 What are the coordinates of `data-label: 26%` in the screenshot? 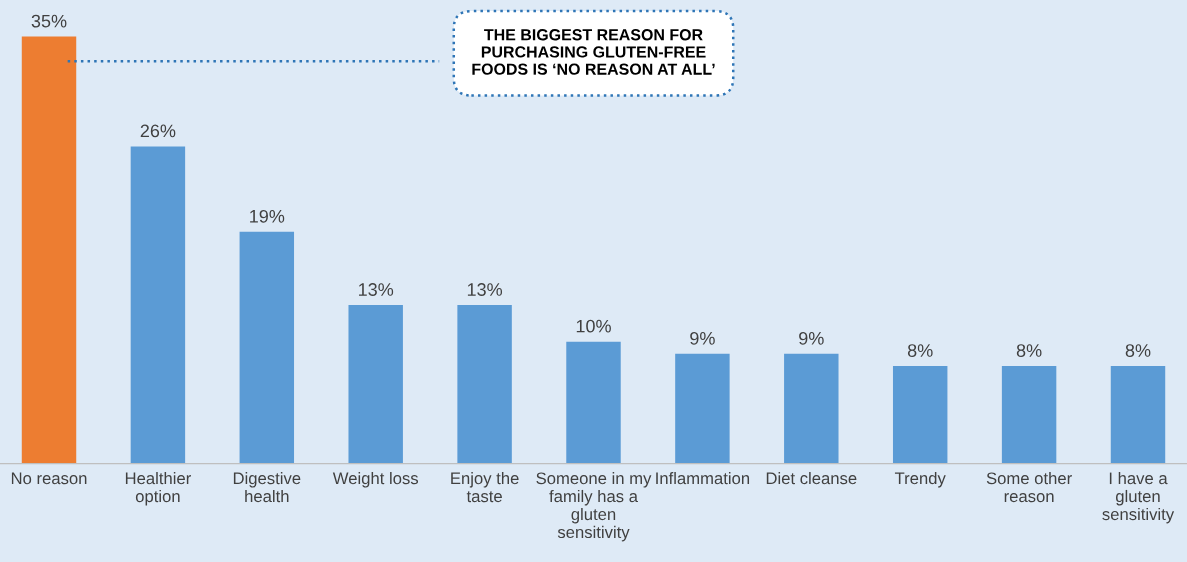 It's located at (158, 131).